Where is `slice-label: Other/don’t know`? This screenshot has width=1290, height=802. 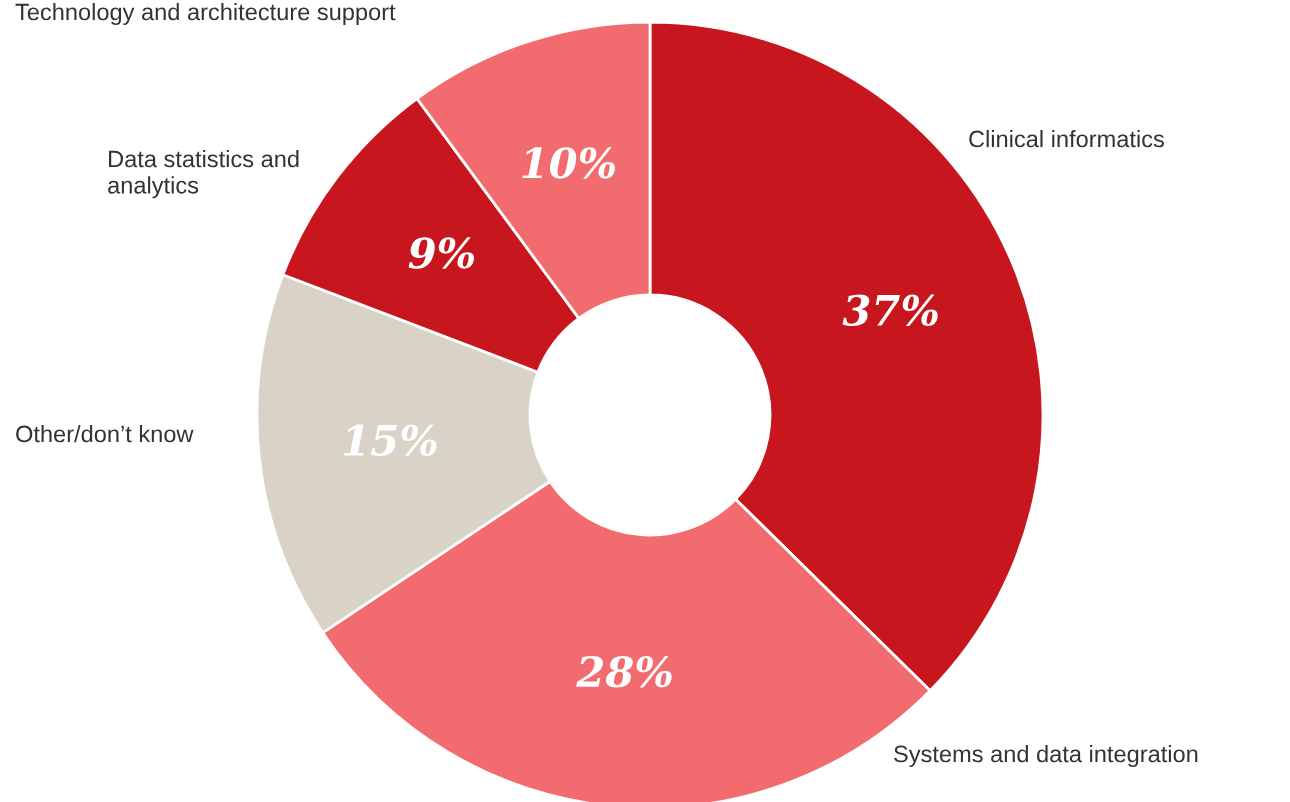 slice-label: Other/don’t know is located at coordinates (105, 434).